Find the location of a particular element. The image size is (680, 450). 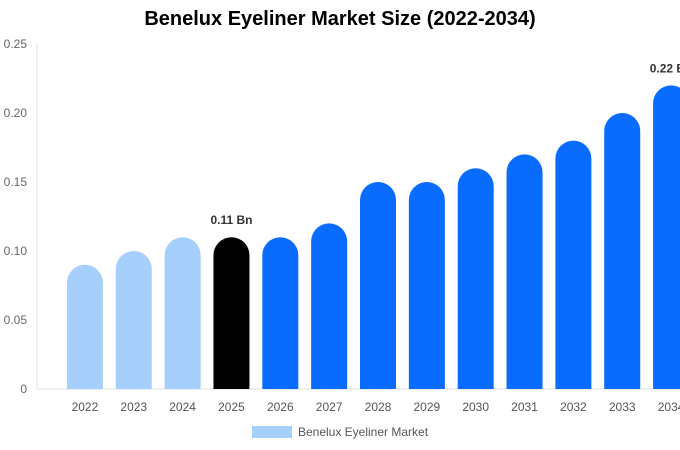

legend-swatch is located at coordinates (271, 432).